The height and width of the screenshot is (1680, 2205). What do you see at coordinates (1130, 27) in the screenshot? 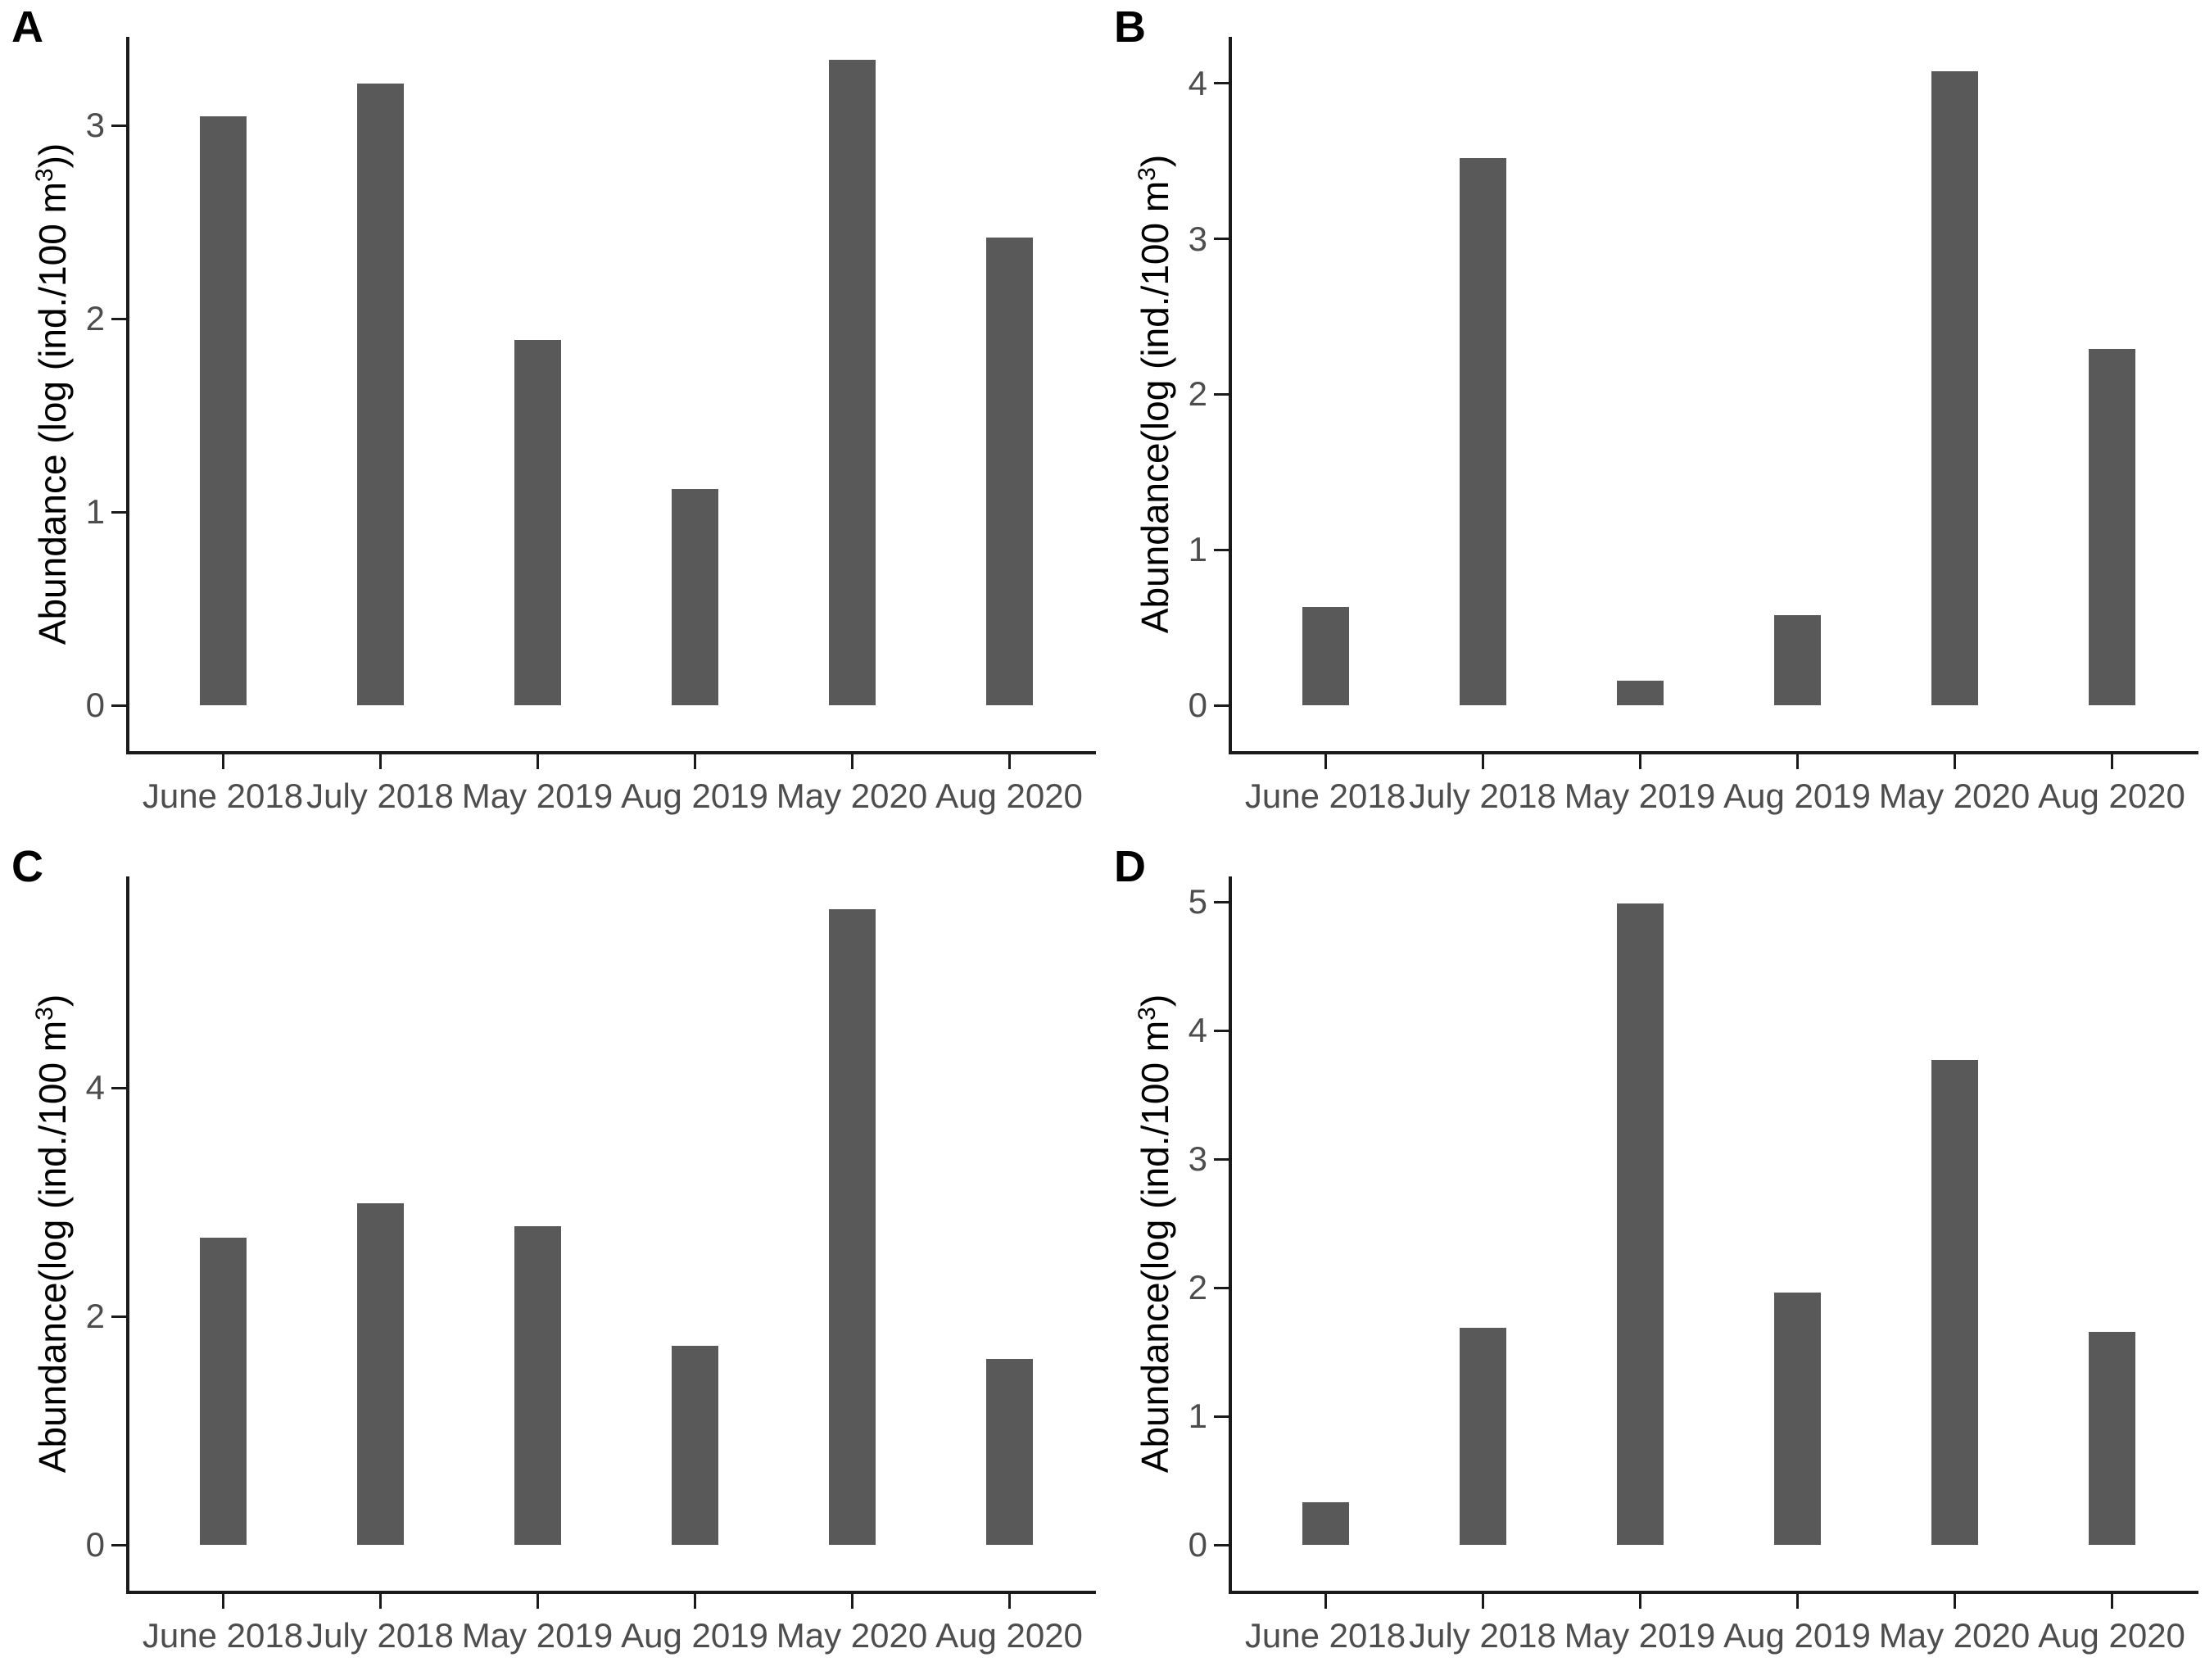
I see `panel-b-label: B` at bounding box center [1130, 27].